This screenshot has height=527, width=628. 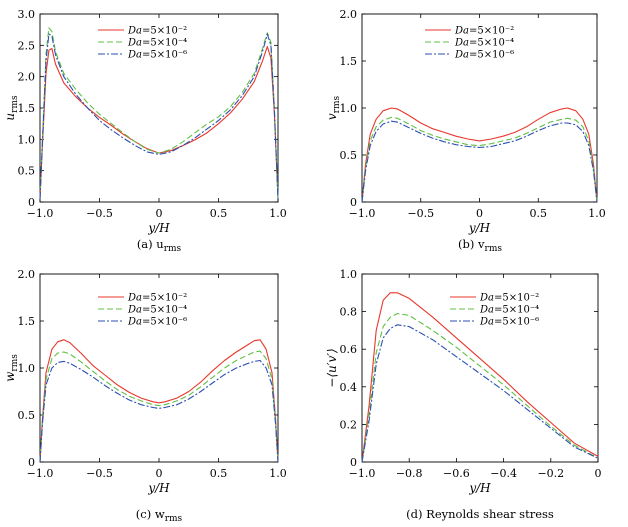 What do you see at coordinates (27, 14) in the screenshot?
I see `y-tick-label: 3.0` at bounding box center [27, 14].